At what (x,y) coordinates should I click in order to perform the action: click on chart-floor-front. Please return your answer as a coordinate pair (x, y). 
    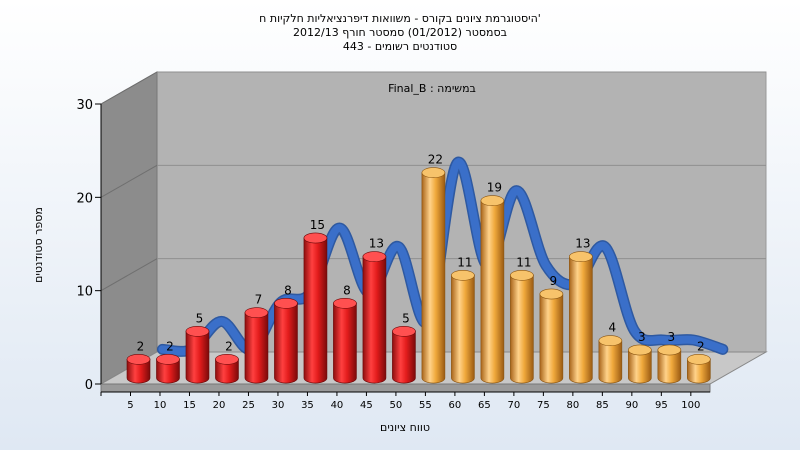
    Looking at the image, I should click on (405, 388).